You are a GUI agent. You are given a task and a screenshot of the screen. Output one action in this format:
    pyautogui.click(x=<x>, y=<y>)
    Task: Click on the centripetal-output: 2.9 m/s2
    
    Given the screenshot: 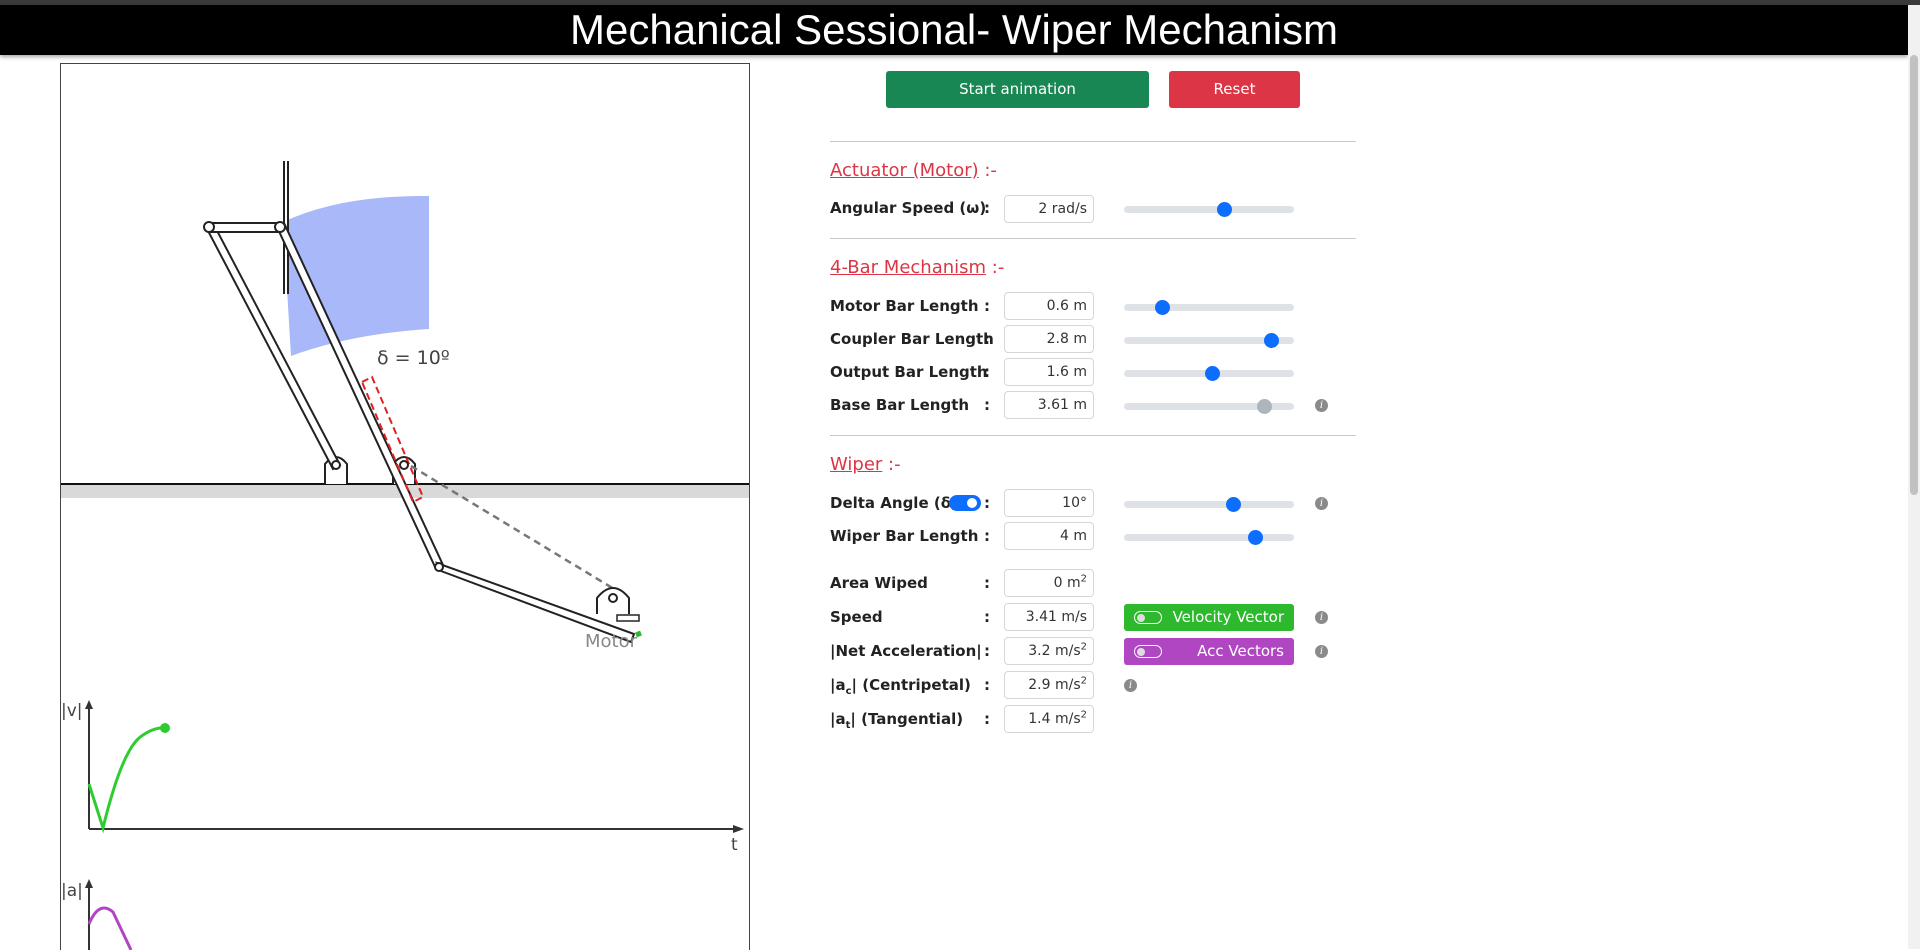 What is the action you would take?
    pyautogui.click(x=1049, y=685)
    